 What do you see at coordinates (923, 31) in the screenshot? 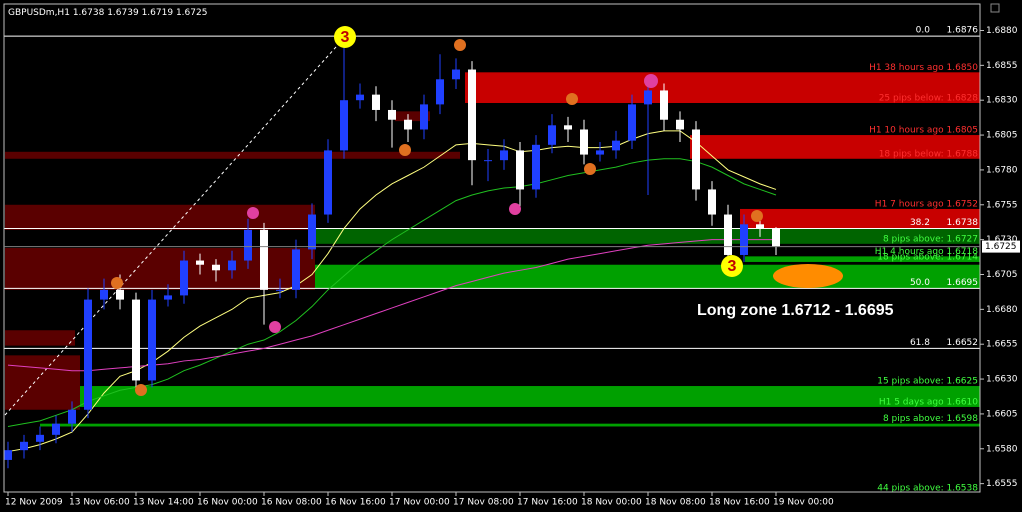
I see `level-label: 0.0` at bounding box center [923, 31].